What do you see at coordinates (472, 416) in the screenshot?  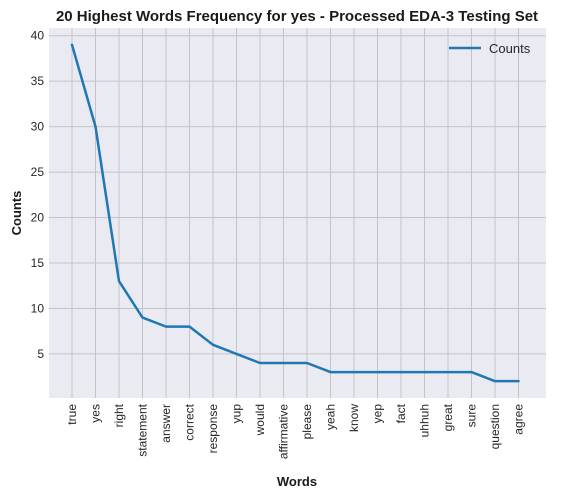 I see `x-tick-label: sure` at bounding box center [472, 416].